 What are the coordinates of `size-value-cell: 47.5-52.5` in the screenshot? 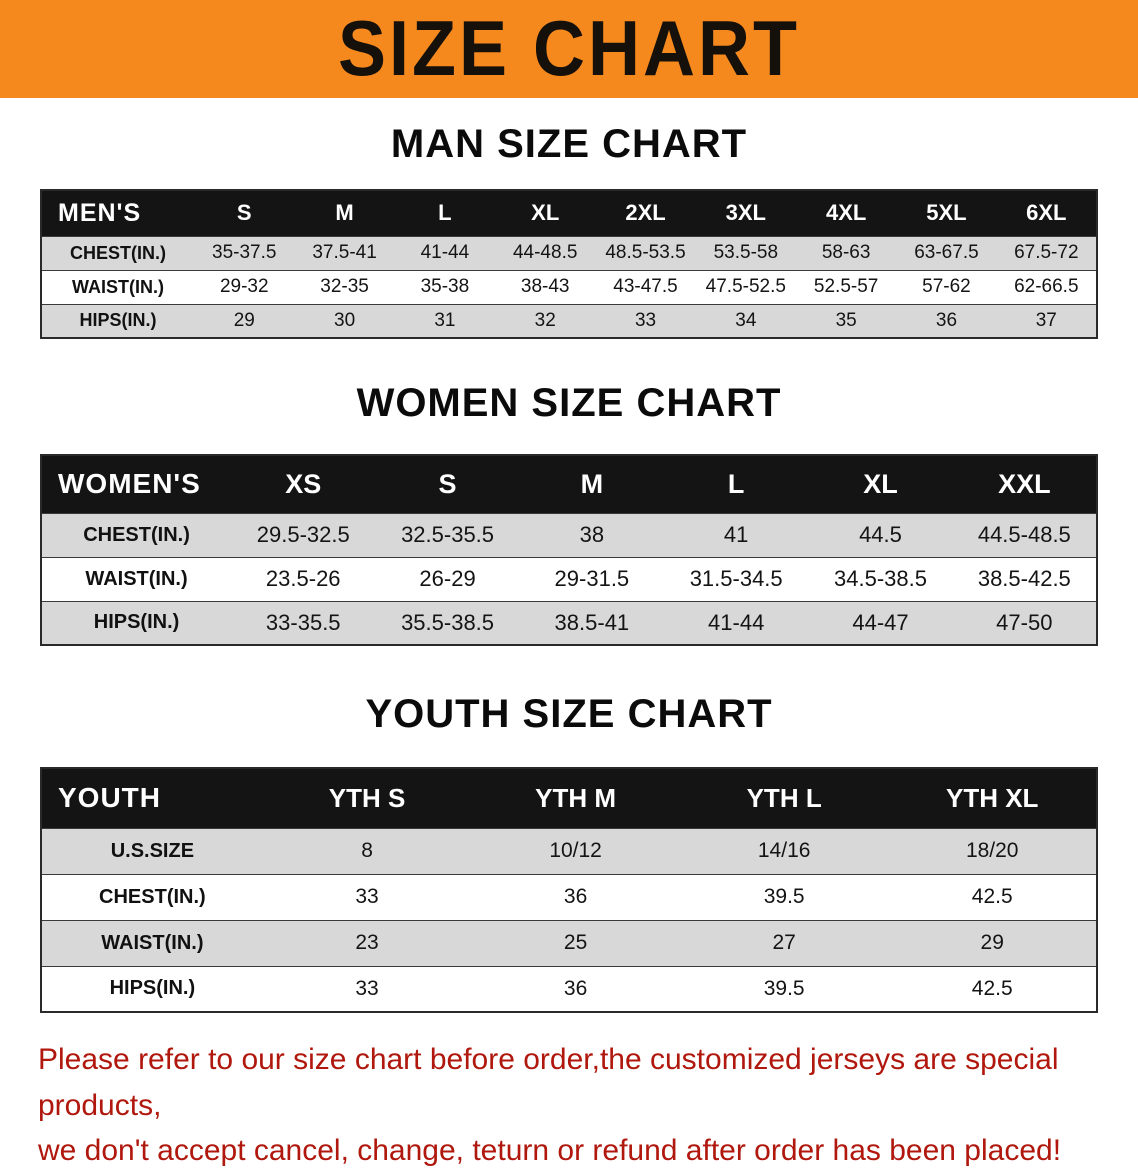 It's located at (745, 286).